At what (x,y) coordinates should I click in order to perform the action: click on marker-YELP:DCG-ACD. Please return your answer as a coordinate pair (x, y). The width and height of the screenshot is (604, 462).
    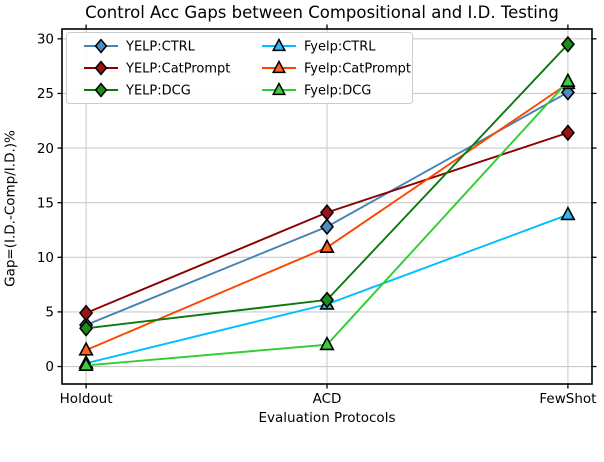
    Looking at the image, I should click on (327, 300).